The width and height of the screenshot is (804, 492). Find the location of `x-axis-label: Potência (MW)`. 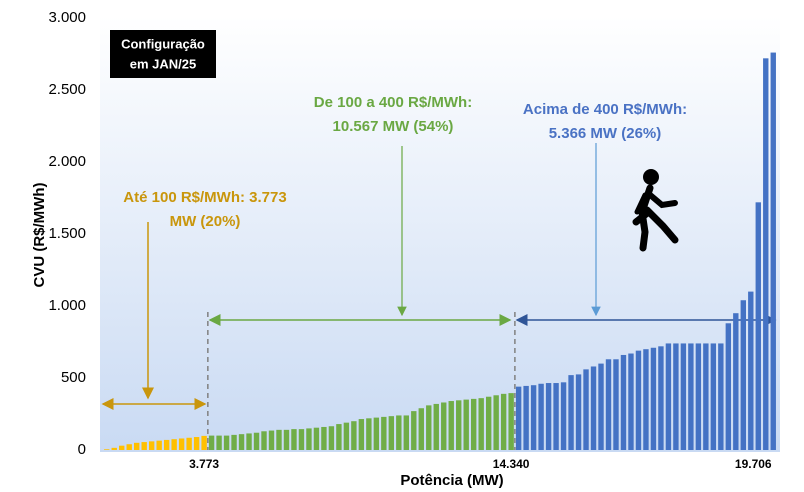

x-axis-label: Potência (MW) is located at coordinates (451, 480).